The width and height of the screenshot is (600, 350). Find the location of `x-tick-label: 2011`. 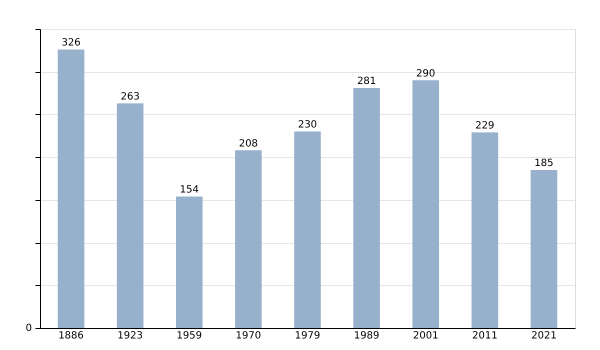

x-tick-label: 2011 is located at coordinates (485, 336).